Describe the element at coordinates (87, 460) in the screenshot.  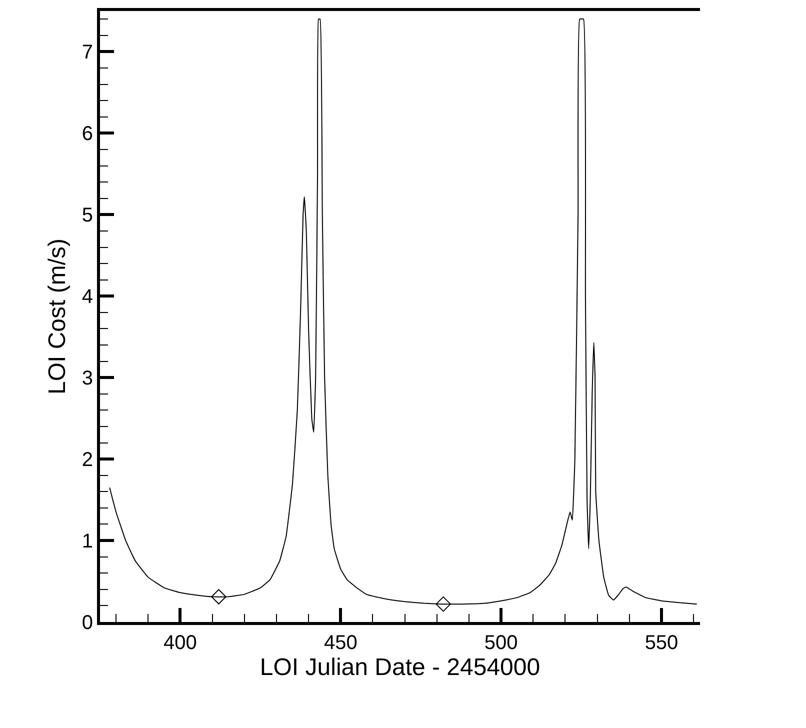
I see `y-tick-label: 2` at that location.